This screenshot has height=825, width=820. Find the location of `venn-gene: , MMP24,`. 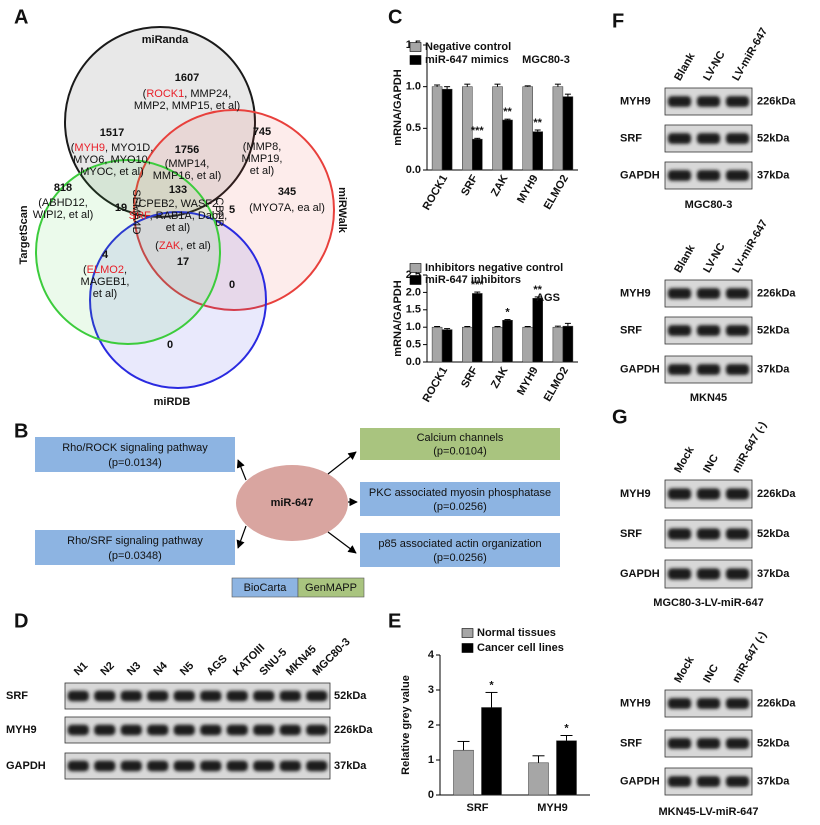

venn-gene: , MMP24, is located at coordinates (207, 94).